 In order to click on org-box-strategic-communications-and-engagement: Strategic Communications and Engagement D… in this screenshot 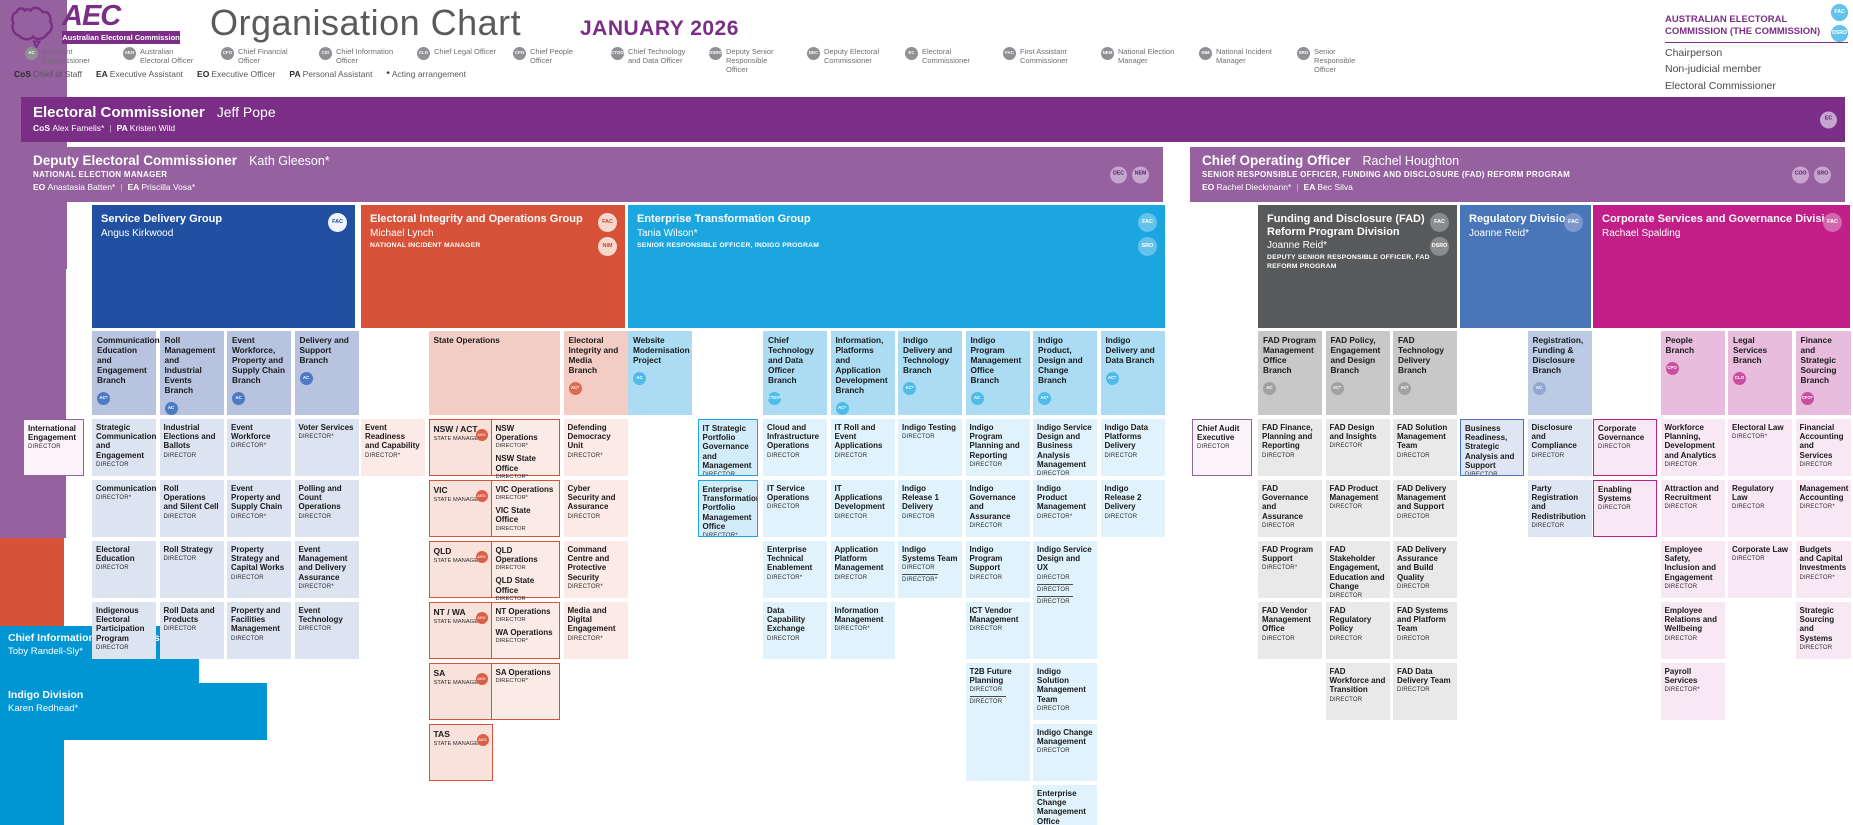, I will do `click(124, 447)`.